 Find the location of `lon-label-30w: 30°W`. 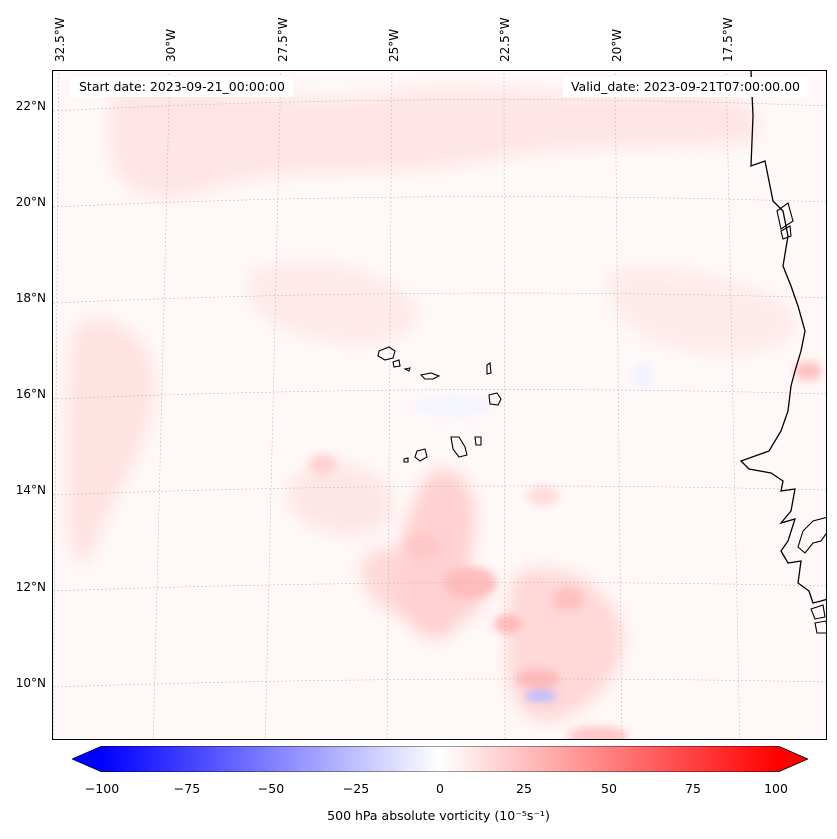

lon-label-30w: 30°W is located at coordinates (171, 45).